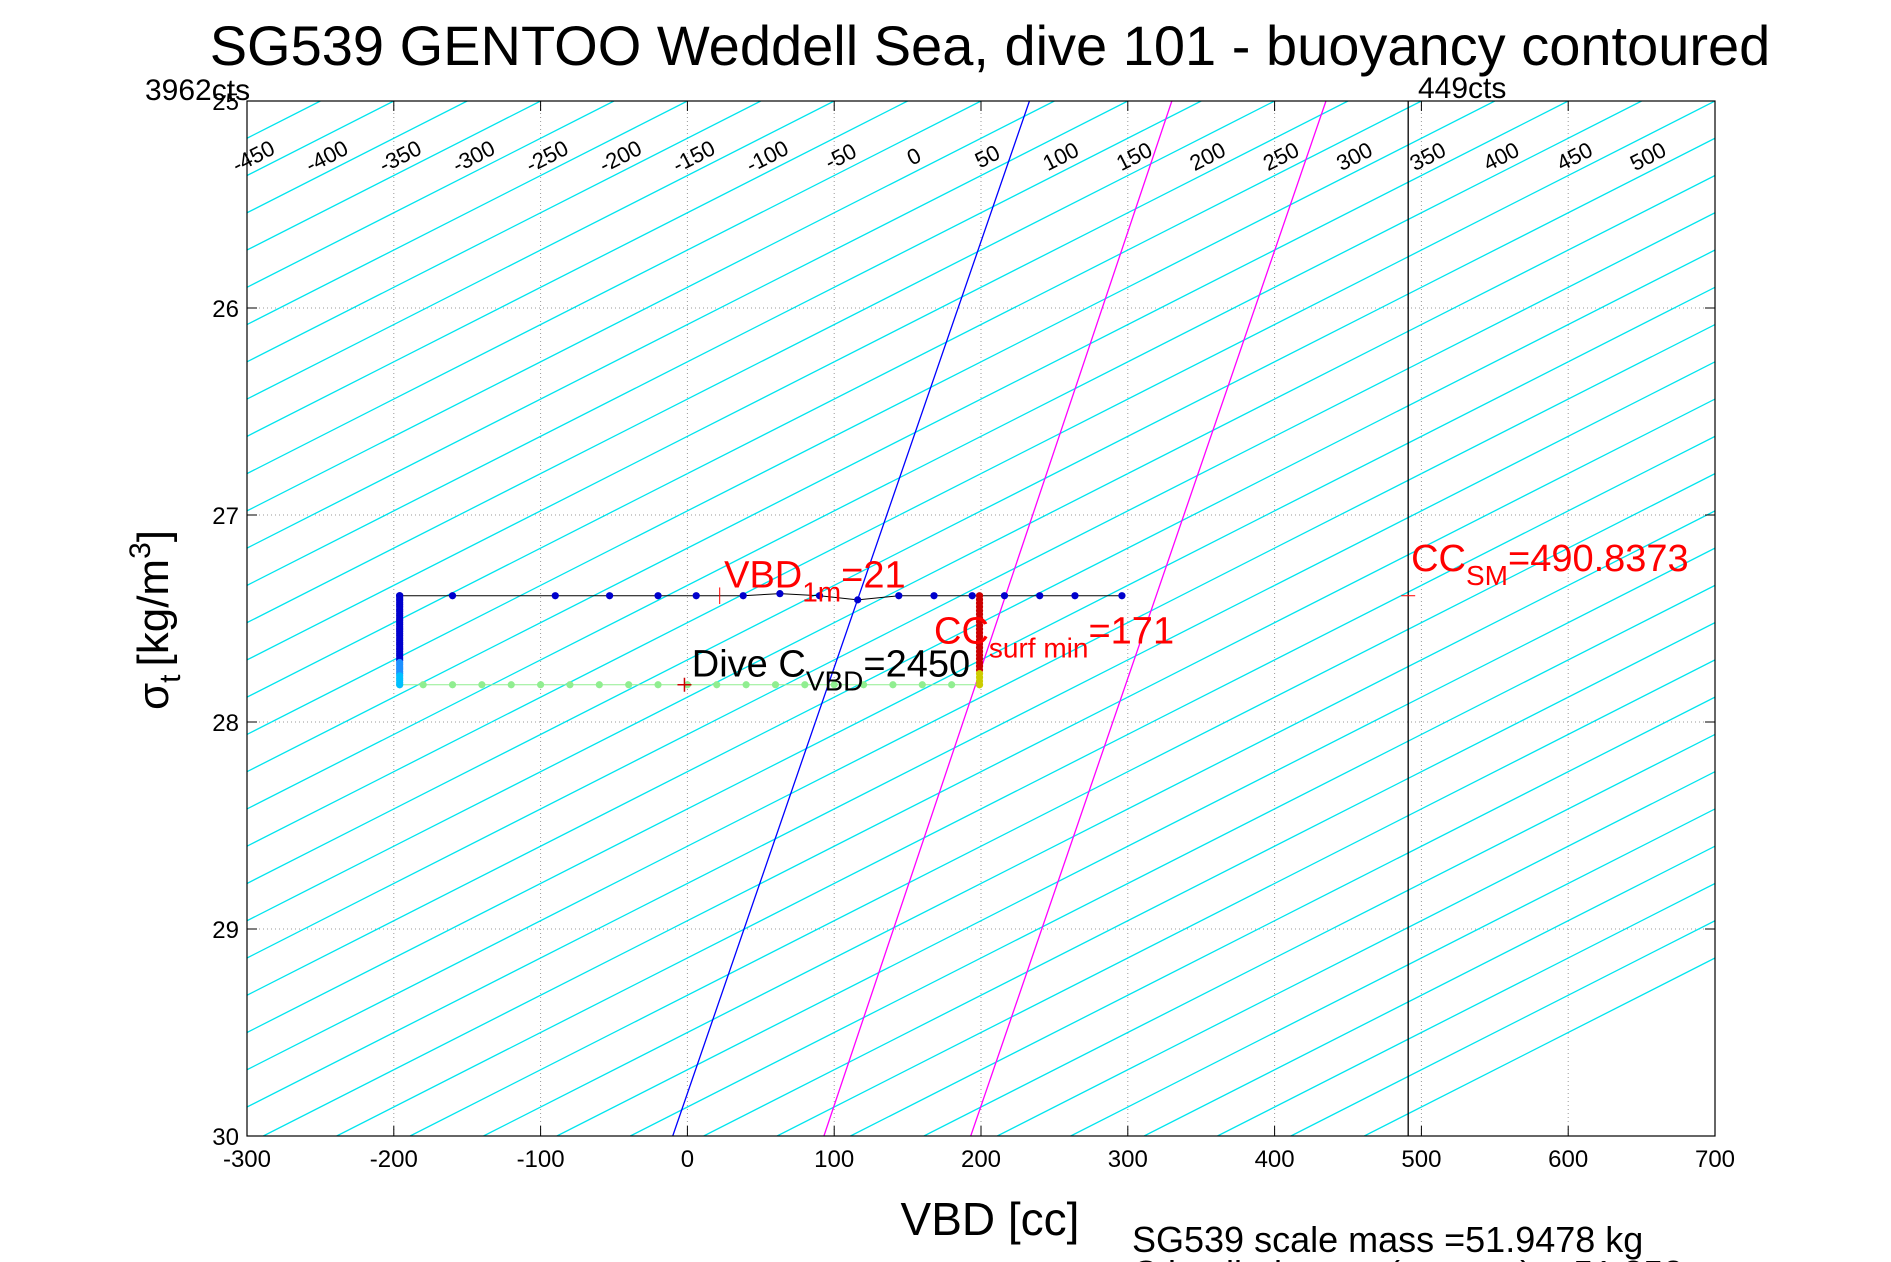 The height and width of the screenshot is (1262, 1891). I want to click on corner-label-right: 449cts, so click(1462, 88).